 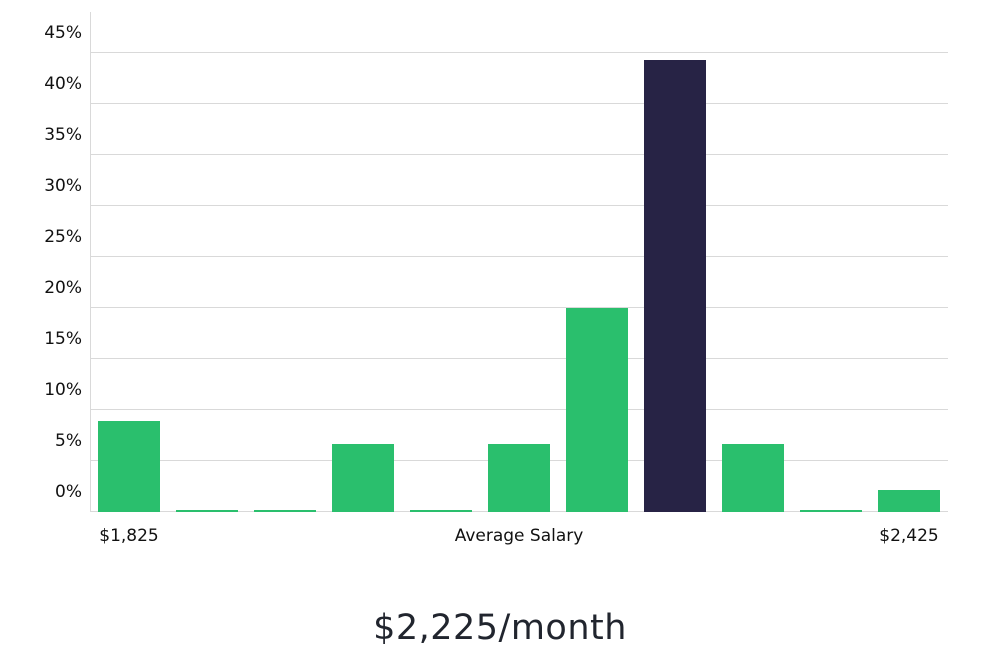 What do you see at coordinates (63, 134) in the screenshot?
I see `y-axis-tick-label: 35%` at bounding box center [63, 134].